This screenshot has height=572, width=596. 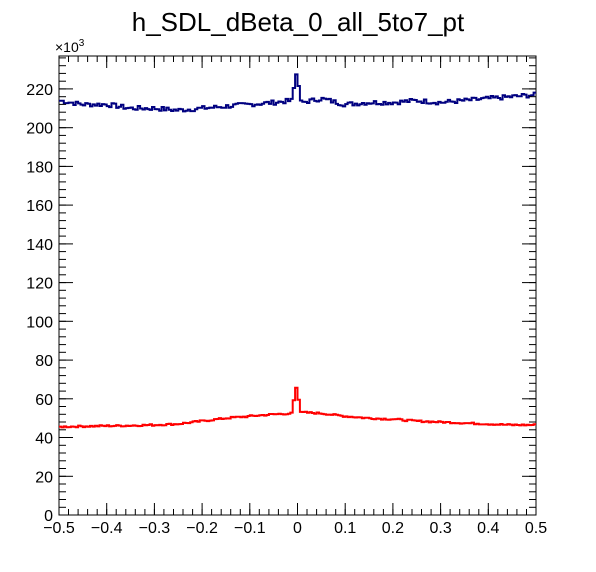 I want to click on y-axis-multiplier: ×10³, so click(x=70, y=46).